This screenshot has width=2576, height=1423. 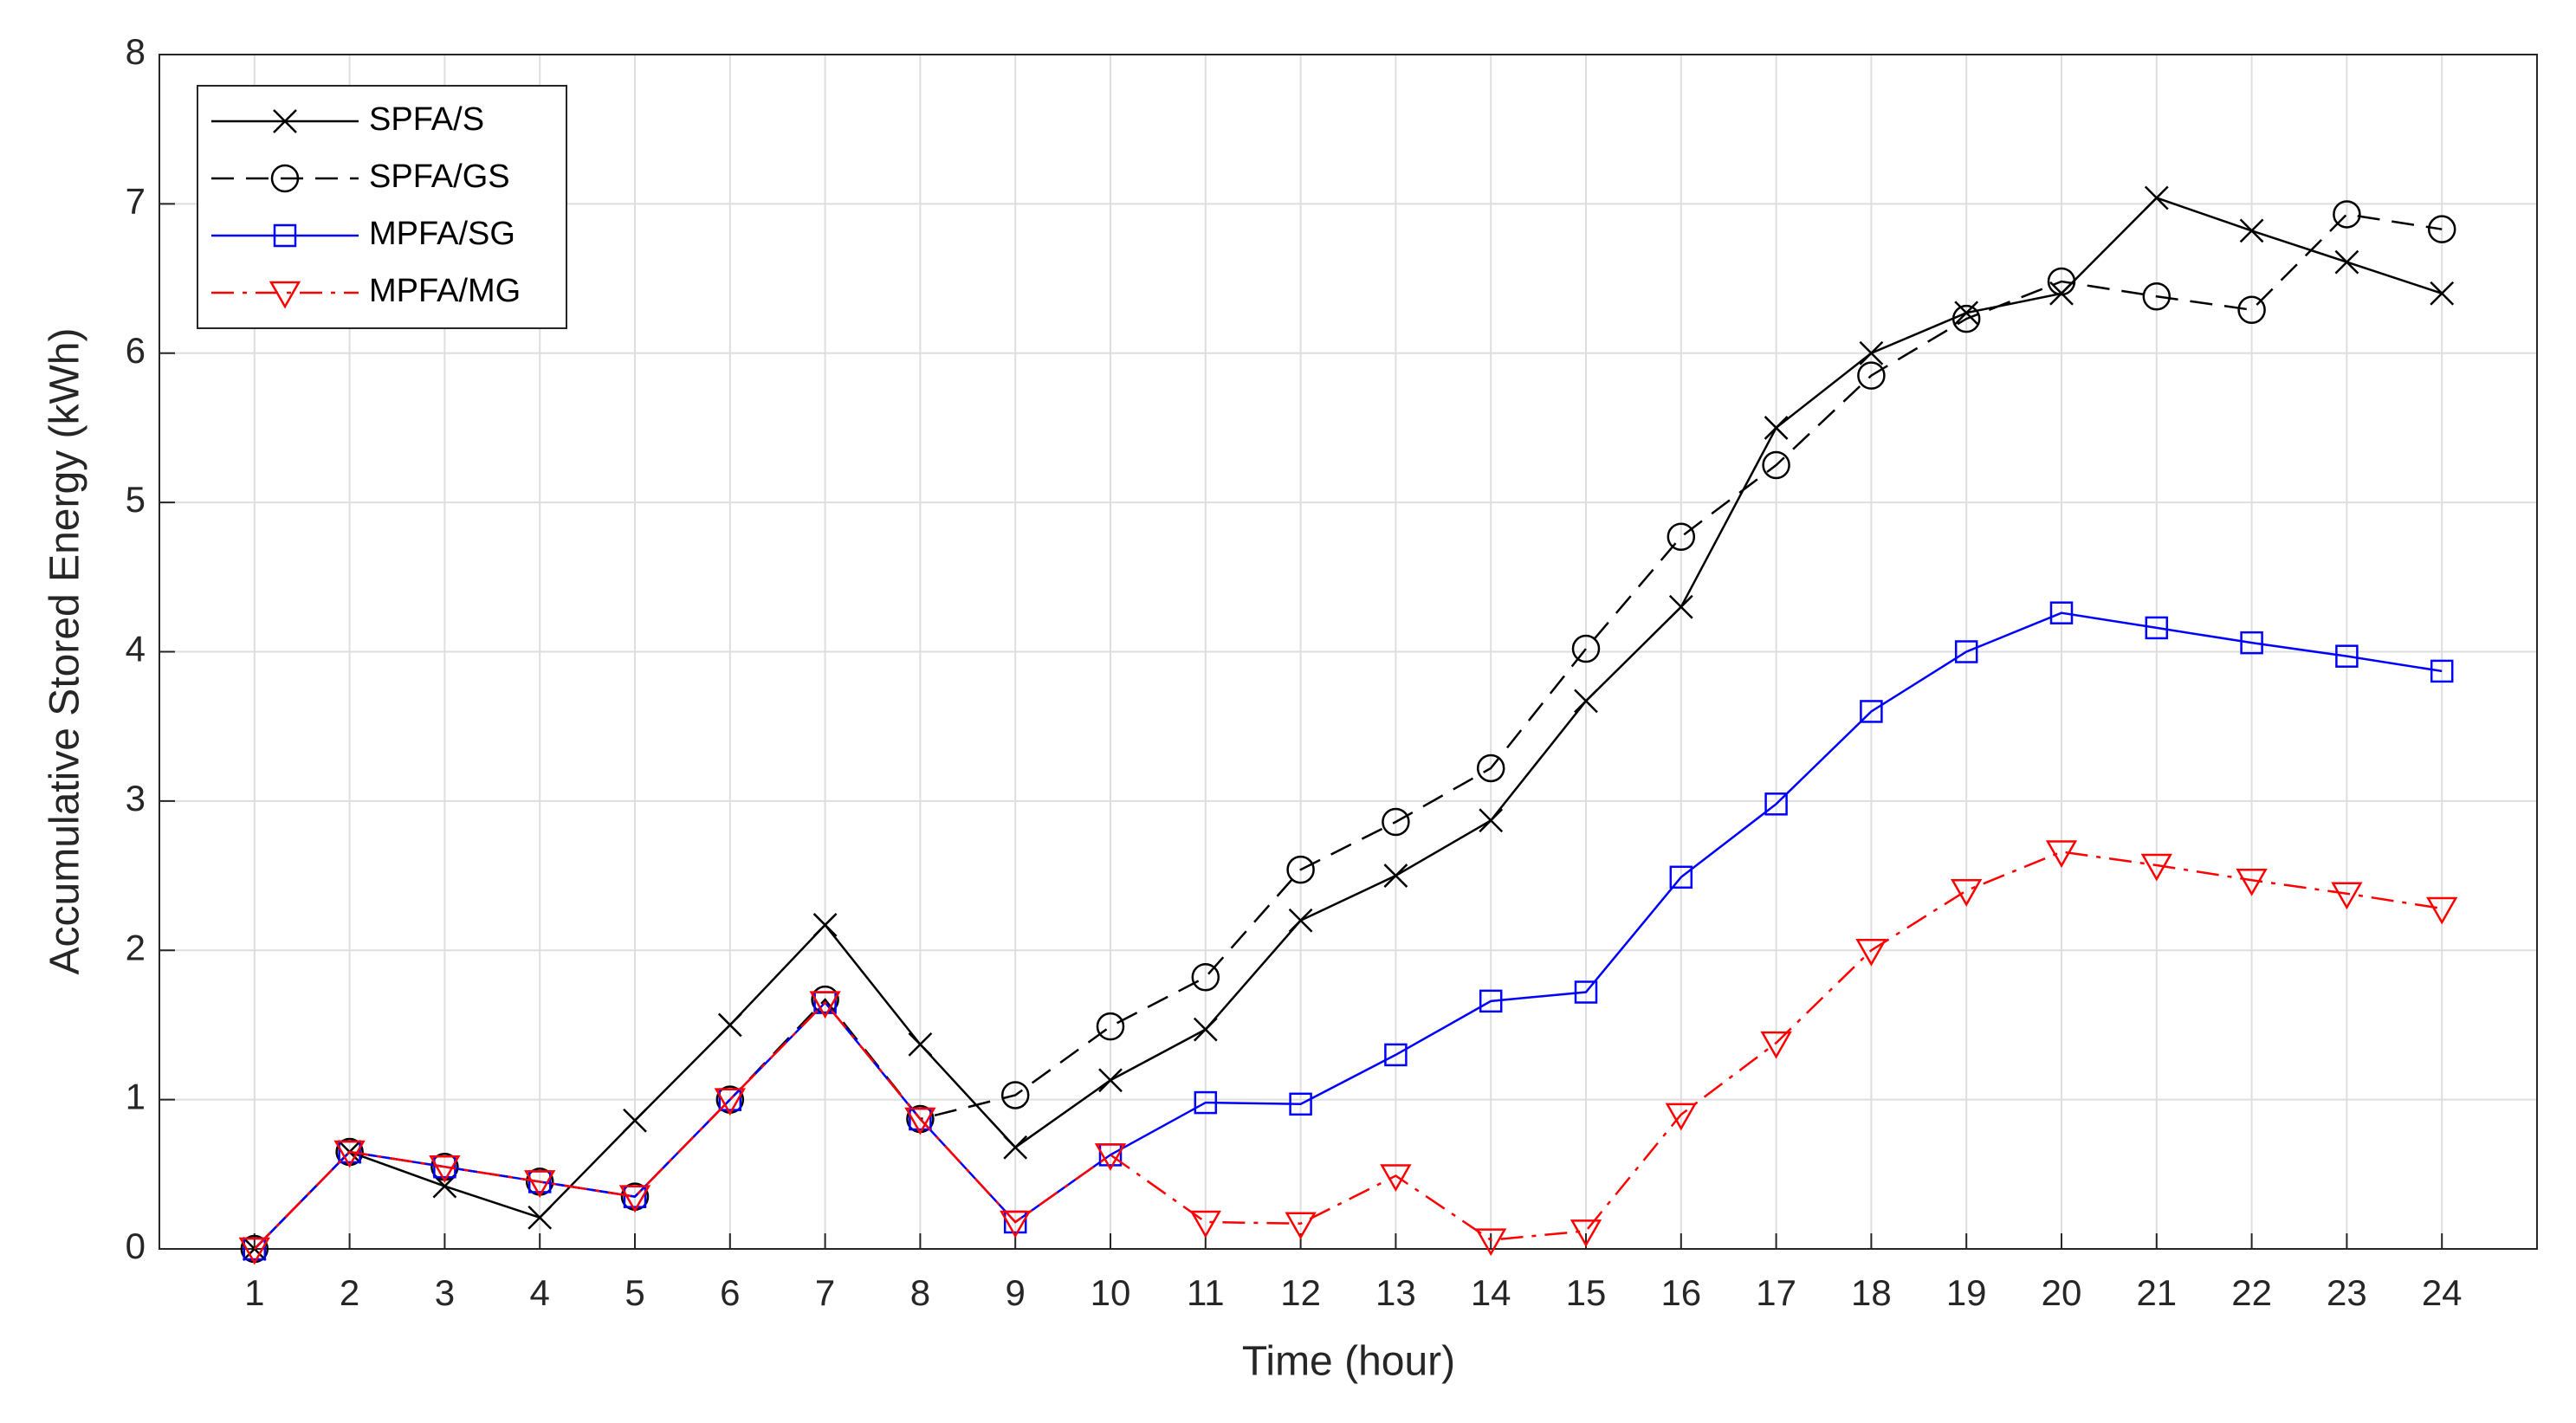 I want to click on x-tick-label: 18, so click(x=1871, y=1292).